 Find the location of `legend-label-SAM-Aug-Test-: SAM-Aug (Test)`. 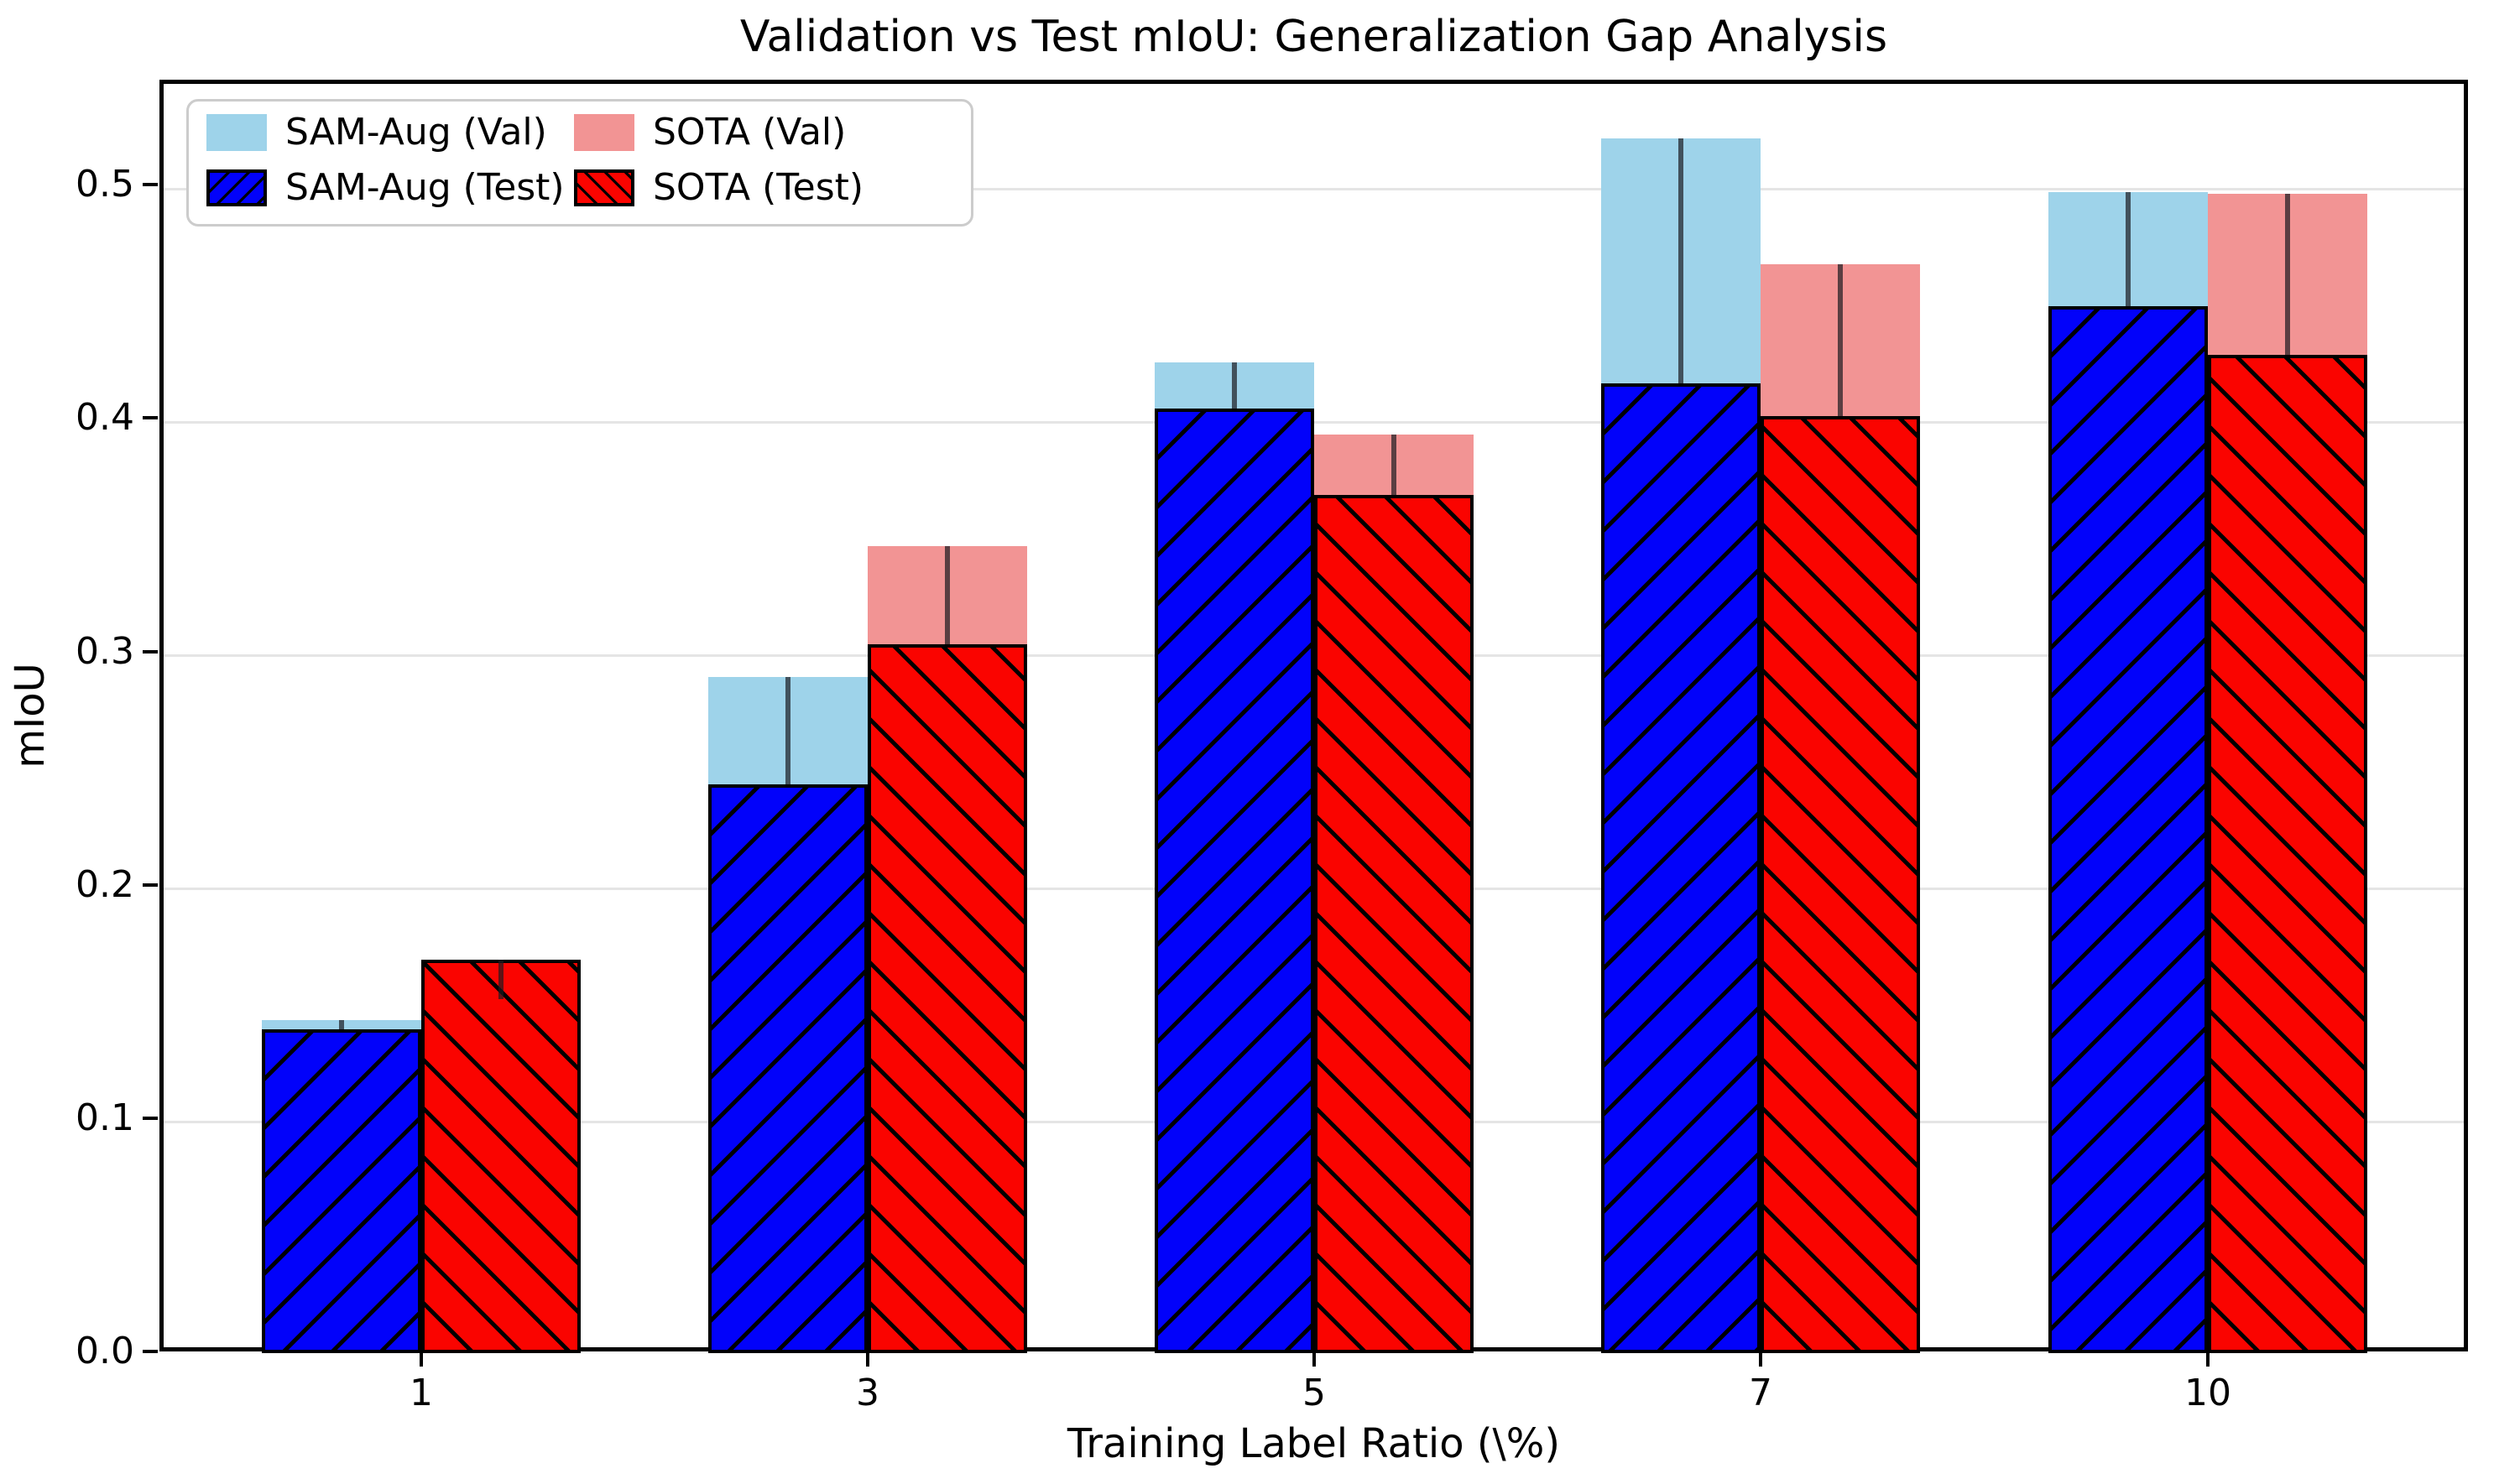

legend-label-SAM-Aug-Test-: SAM-Aug (Test) is located at coordinates (425, 187).